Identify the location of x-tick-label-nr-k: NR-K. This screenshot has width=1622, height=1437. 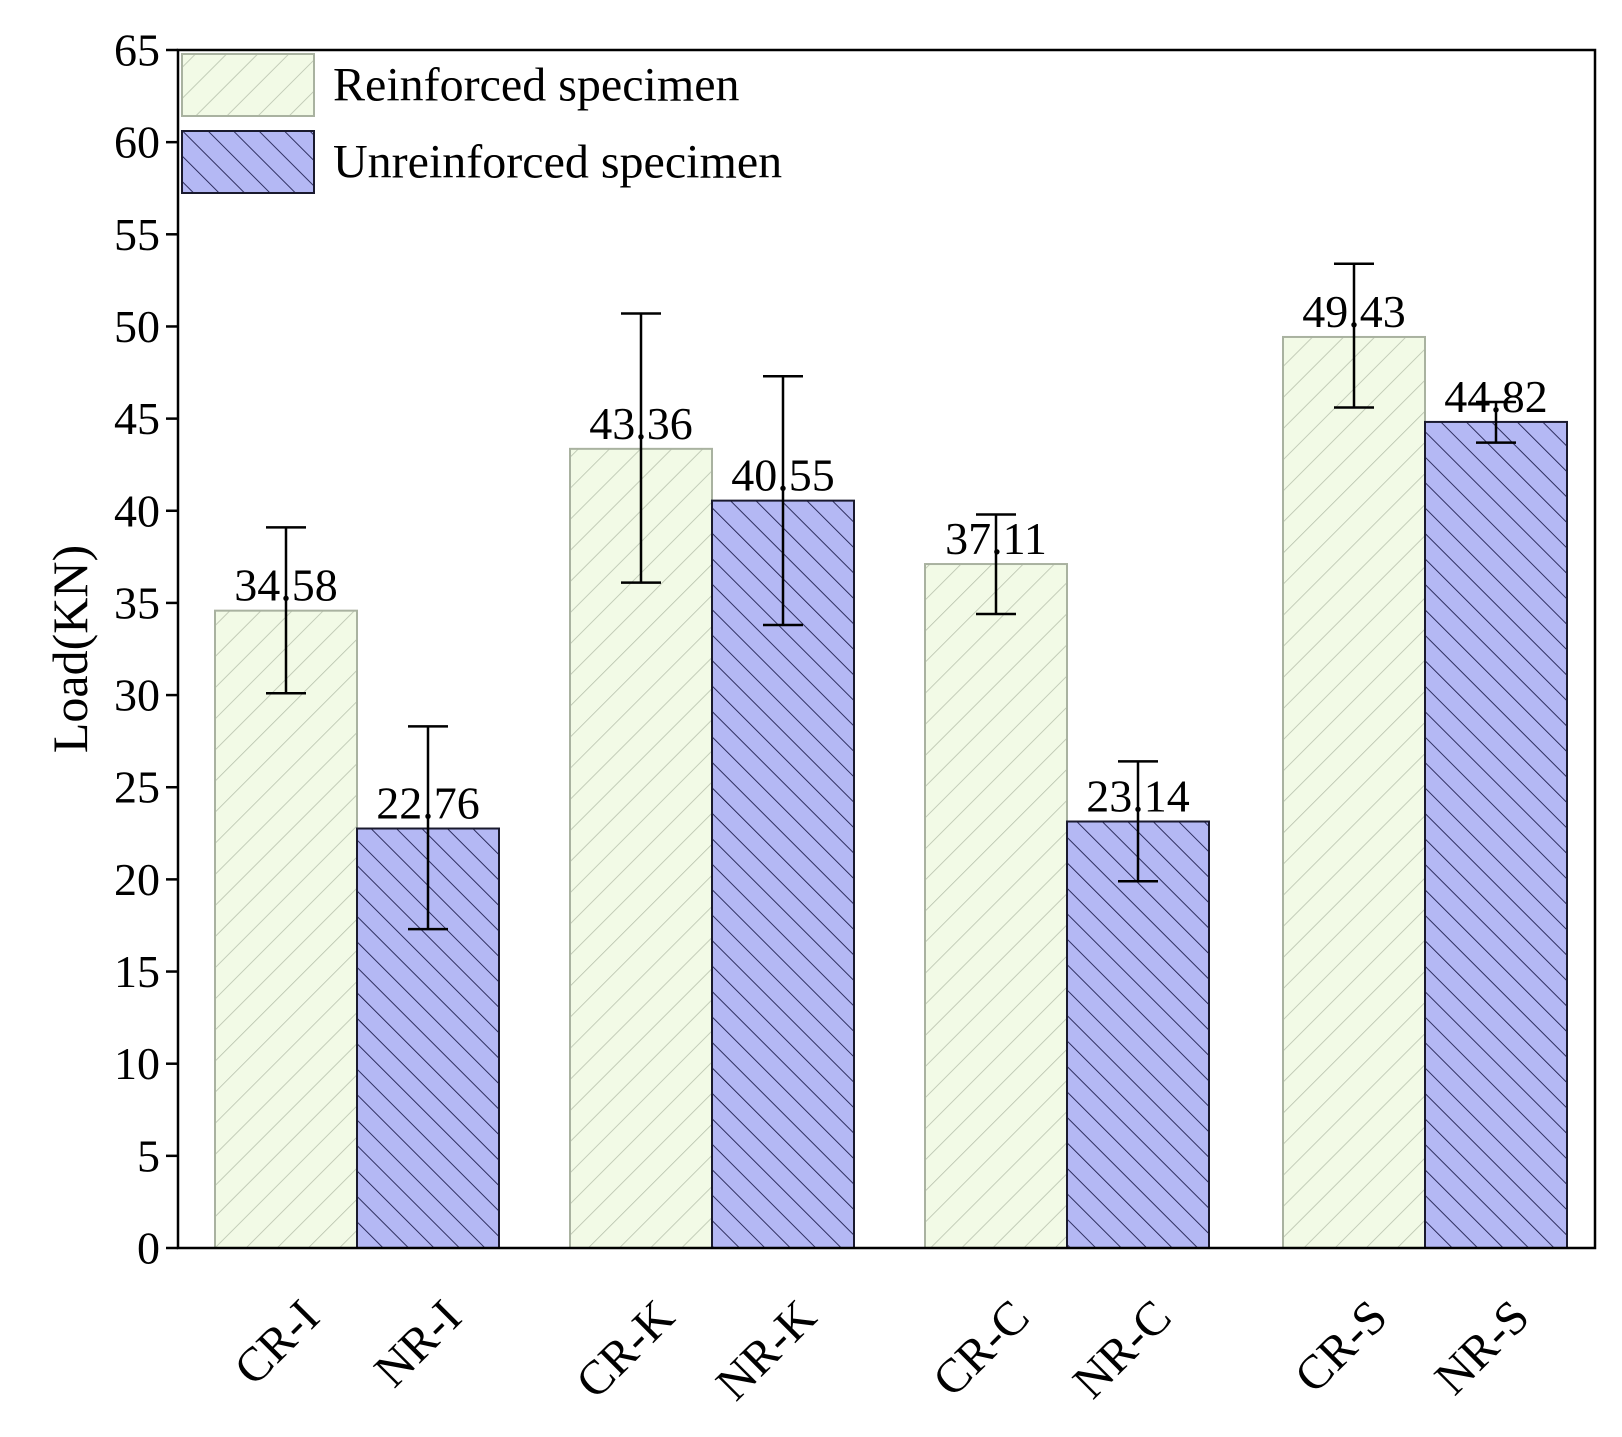
(766, 1350).